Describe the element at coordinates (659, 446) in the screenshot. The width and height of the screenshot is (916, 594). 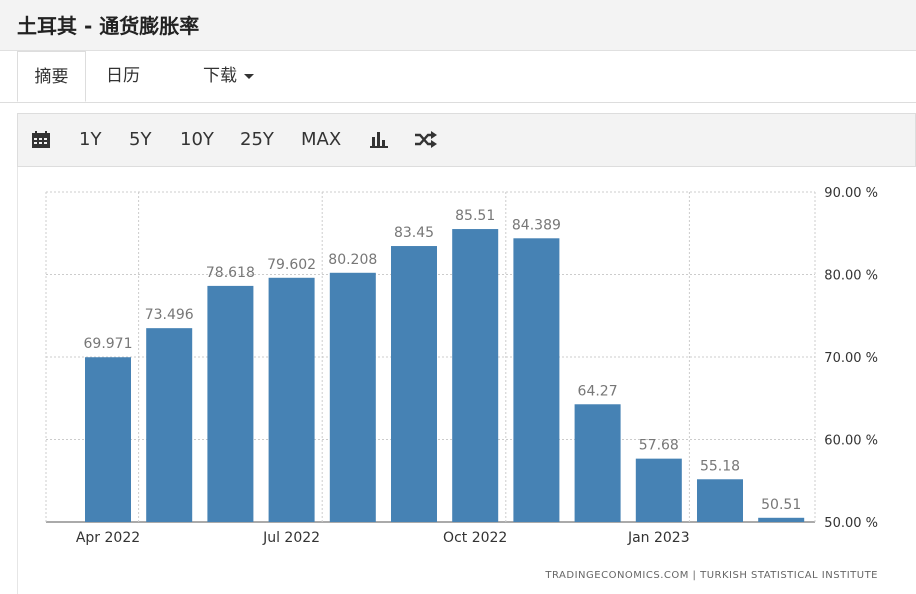
I see `data-label: 57.68` at that location.